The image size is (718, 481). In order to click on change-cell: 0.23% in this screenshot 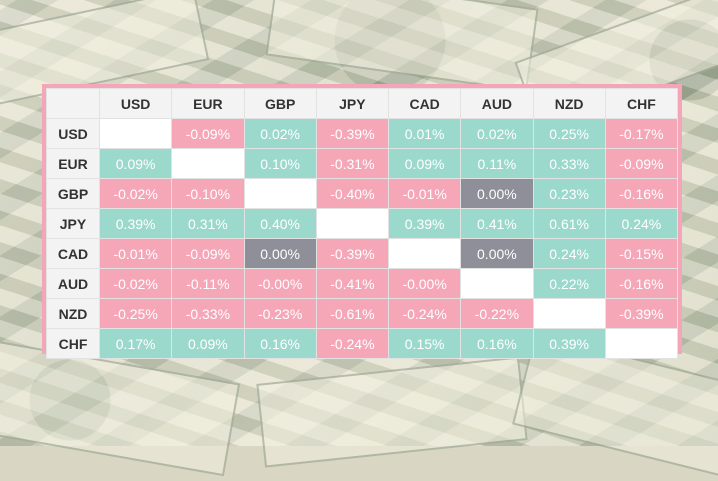, I will do `click(569, 193)`.